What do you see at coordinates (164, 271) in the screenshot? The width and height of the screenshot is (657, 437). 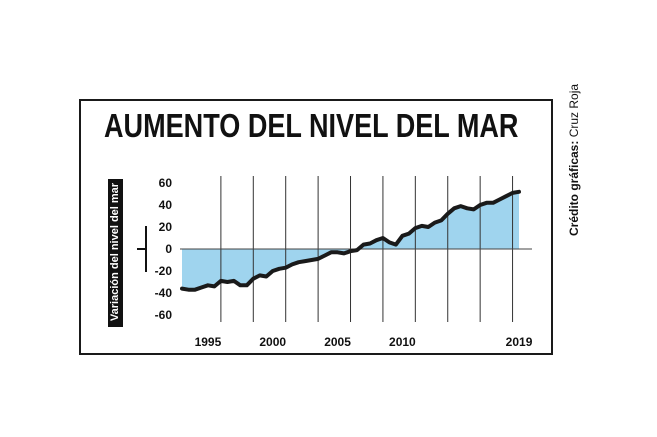 I see `y-tick-label-4: -20` at bounding box center [164, 271].